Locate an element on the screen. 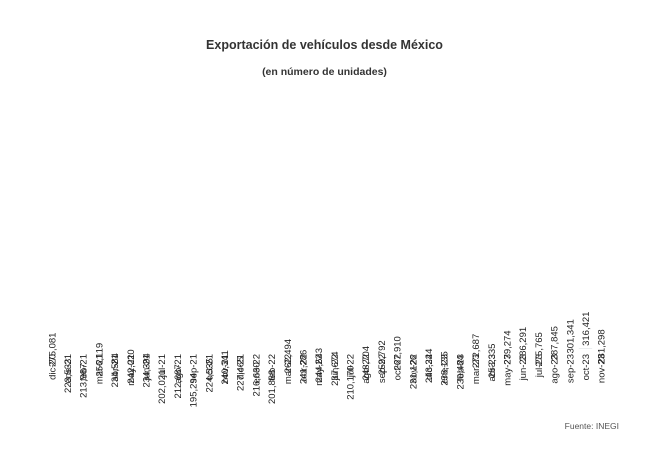 Image resolution: width=649 pixels, height=459 pixels. x-tick-label-may-22: may-22 is located at coordinates (319, 370).